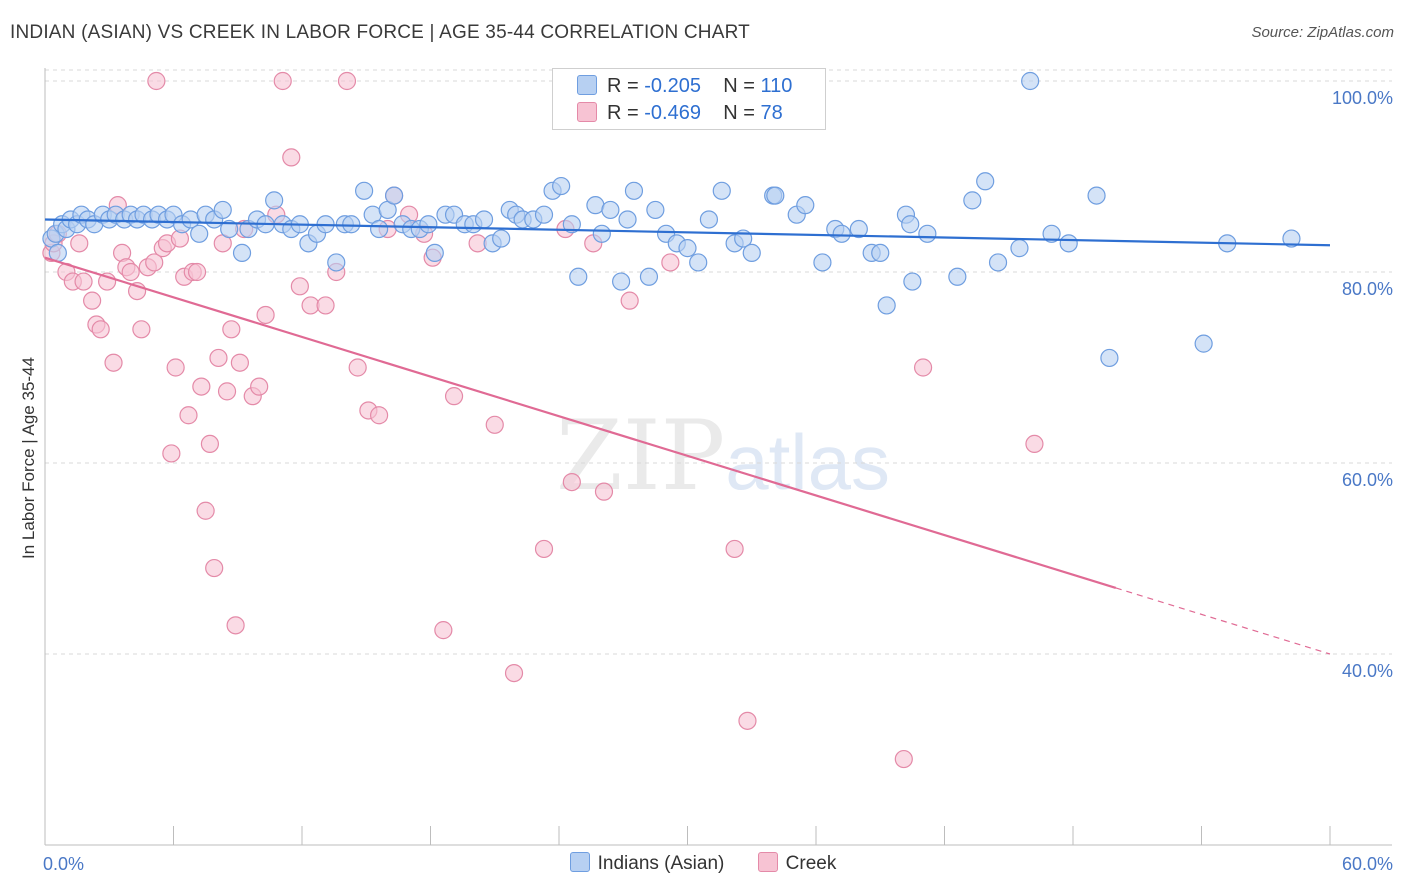 Image resolution: width=1406 pixels, height=892 pixels. Describe the element at coordinates (626, 113) in the screenshot. I see `legend-r-label: R =` at that location.